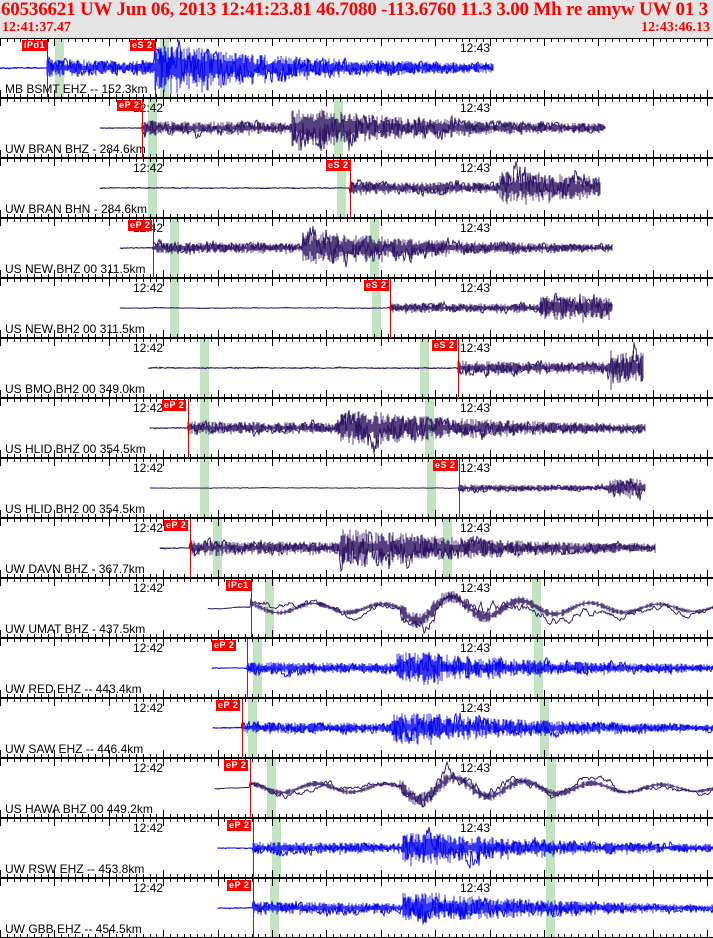 Image resolution: width=713 pixels, height=938 pixels. What do you see at coordinates (356, 68) in the screenshot?
I see `trace-row: 12:43 iPd1 eS 2 MB BSMT EHZ -- 152.3km` at bounding box center [356, 68].